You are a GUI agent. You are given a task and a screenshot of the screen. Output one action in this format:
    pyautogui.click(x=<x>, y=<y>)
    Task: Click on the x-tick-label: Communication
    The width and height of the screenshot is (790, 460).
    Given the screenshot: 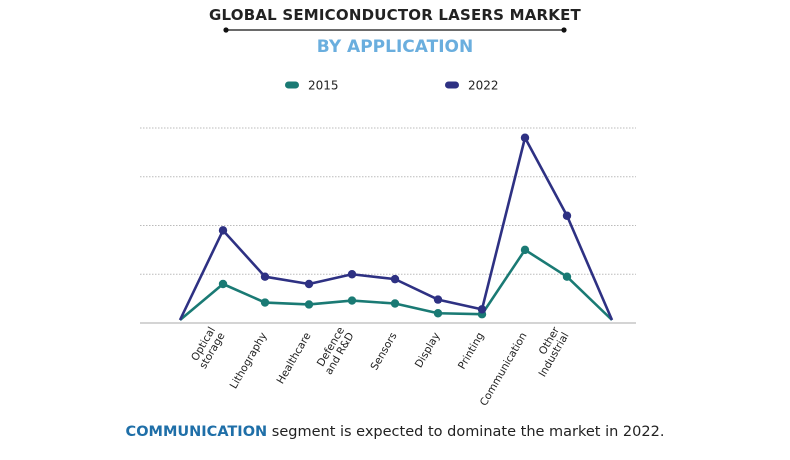 What is the action you would take?
    pyautogui.click(x=504, y=370)
    